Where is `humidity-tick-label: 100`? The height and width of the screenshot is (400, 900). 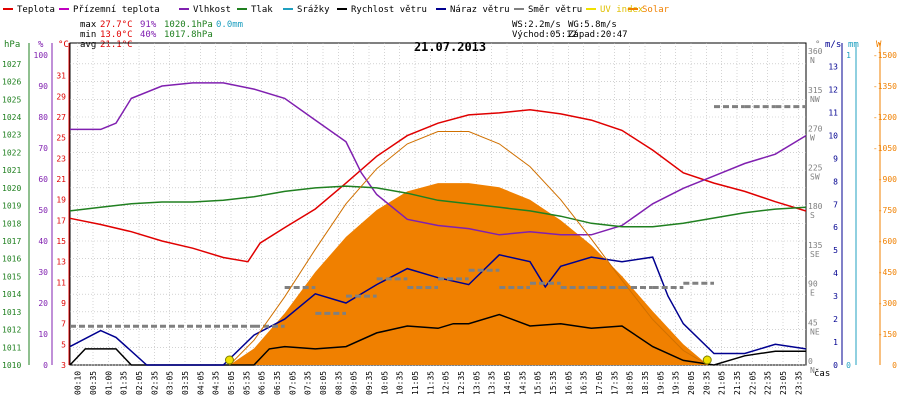 humidity-tick-label: 100 is located at coordinates (41, 55).